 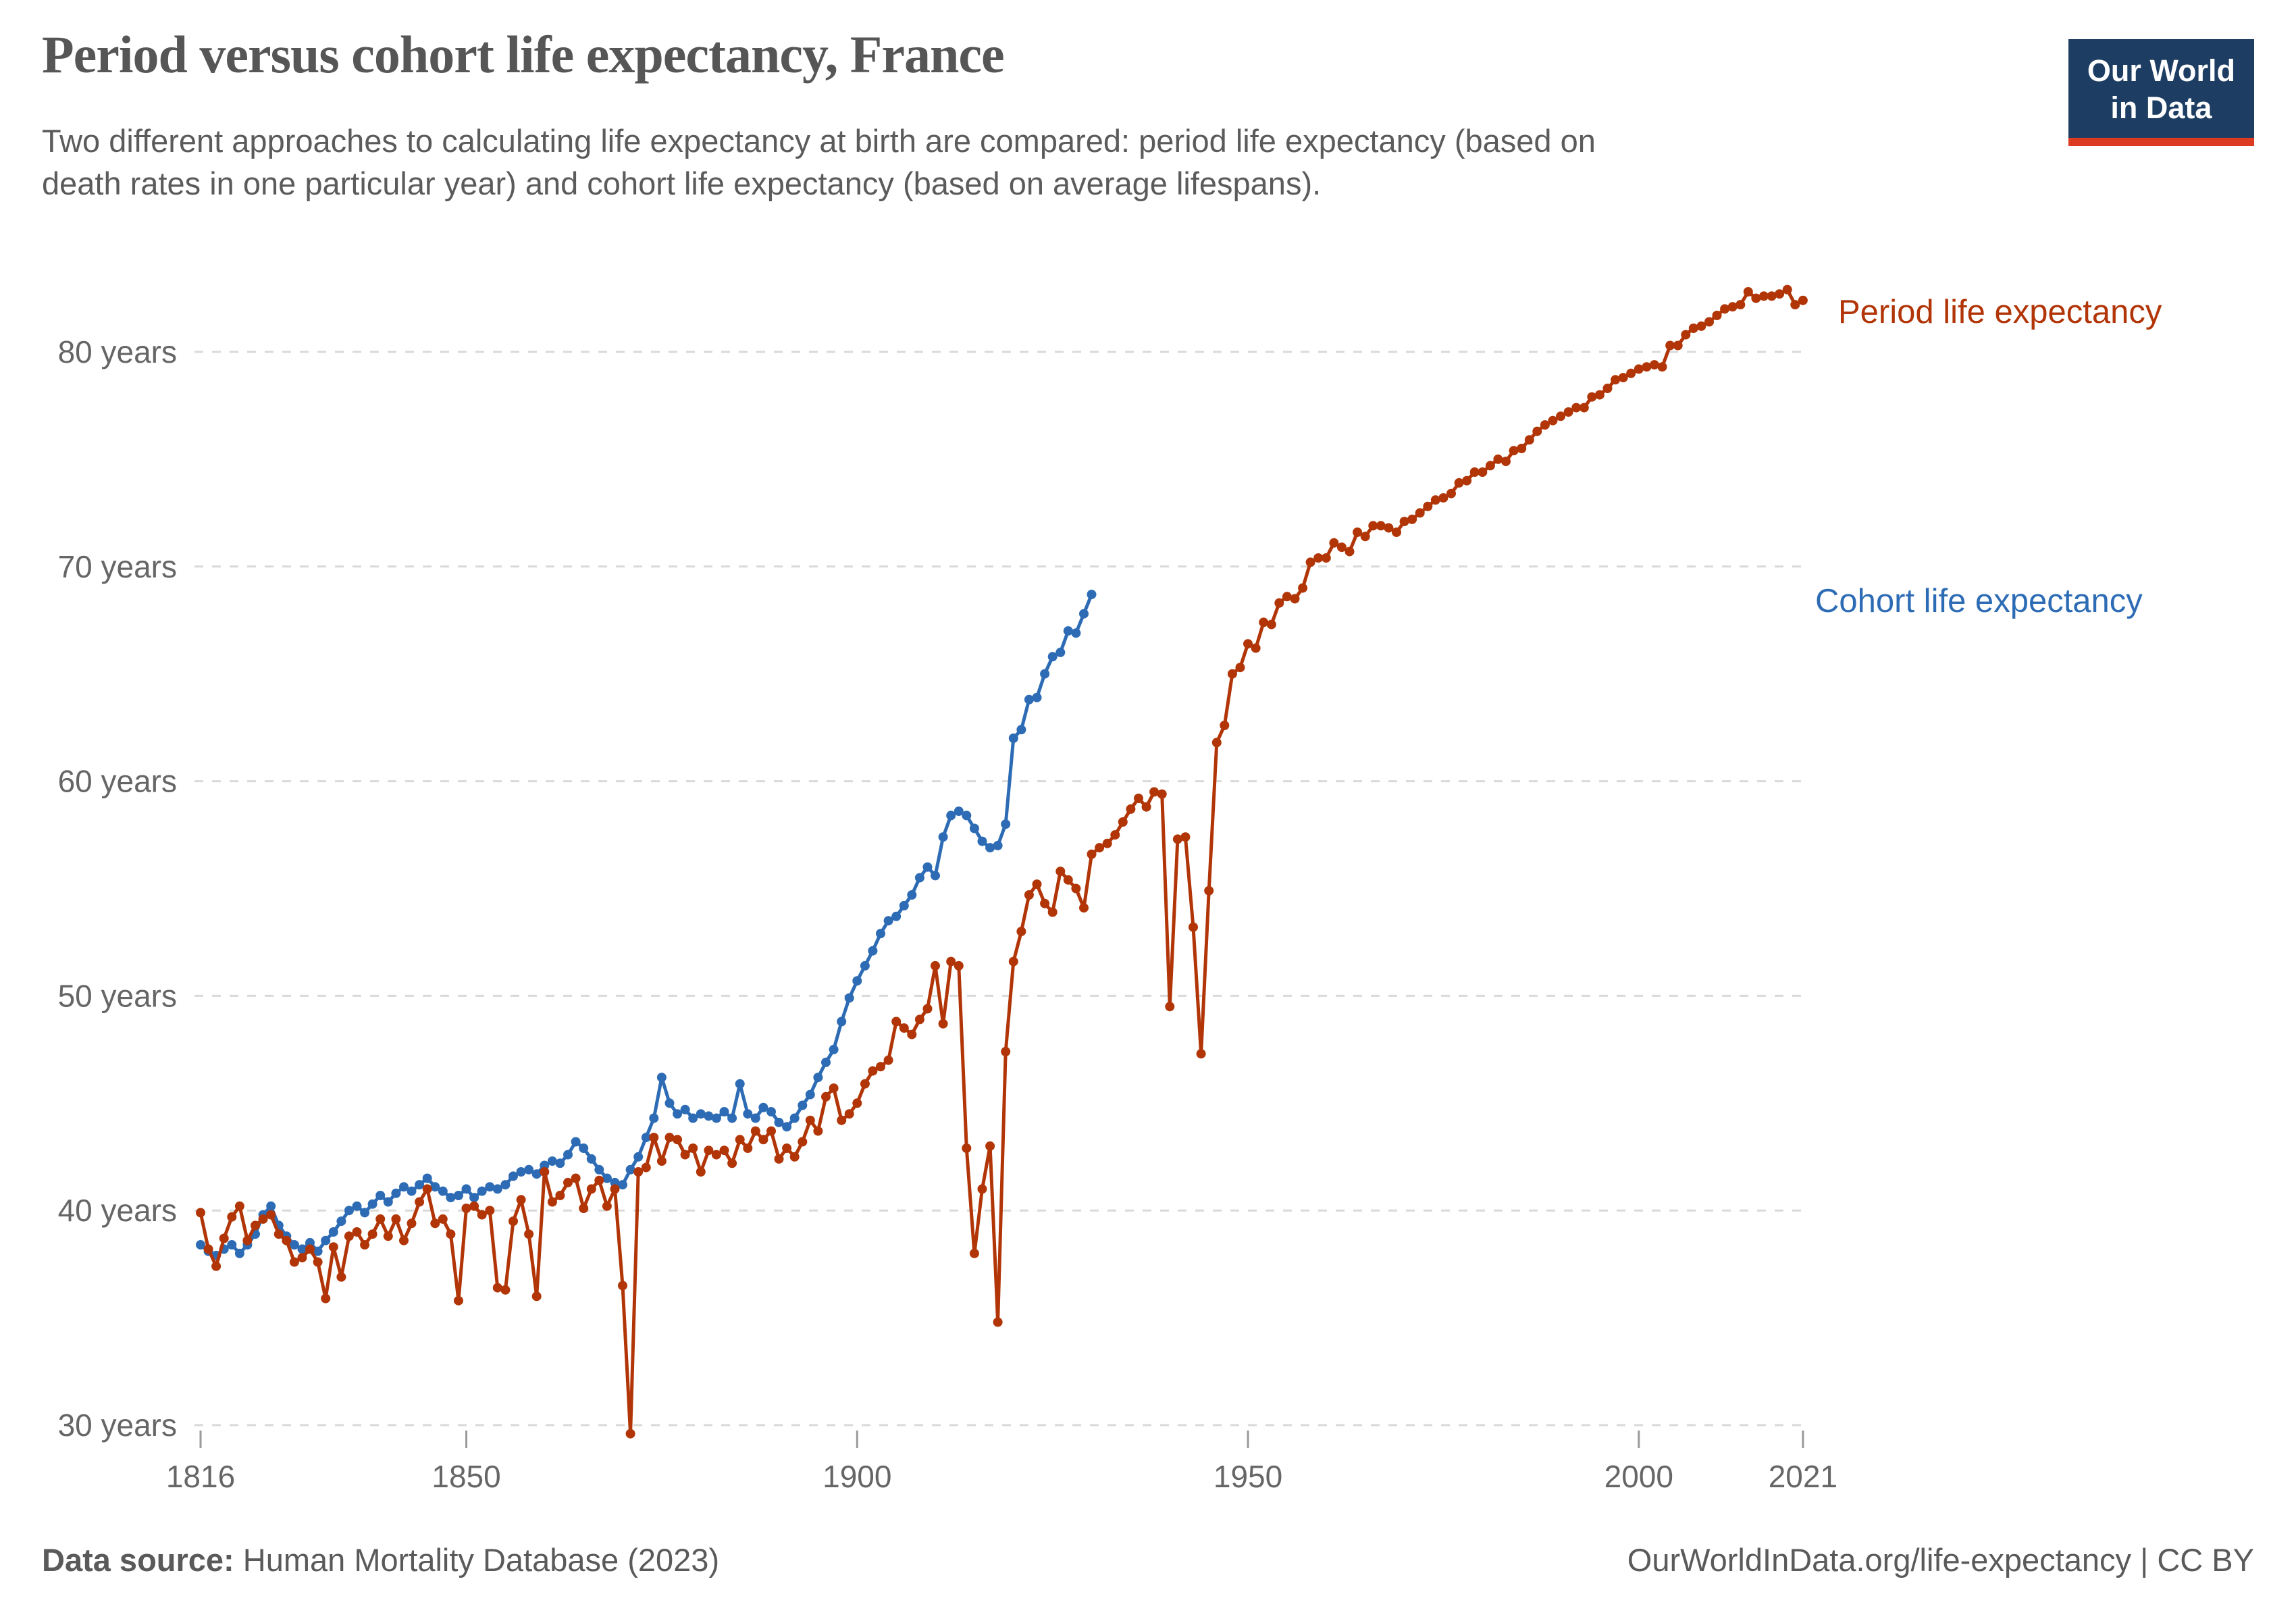 I want to click on data-source-label: Data source:, so click(x=138, y=1560).